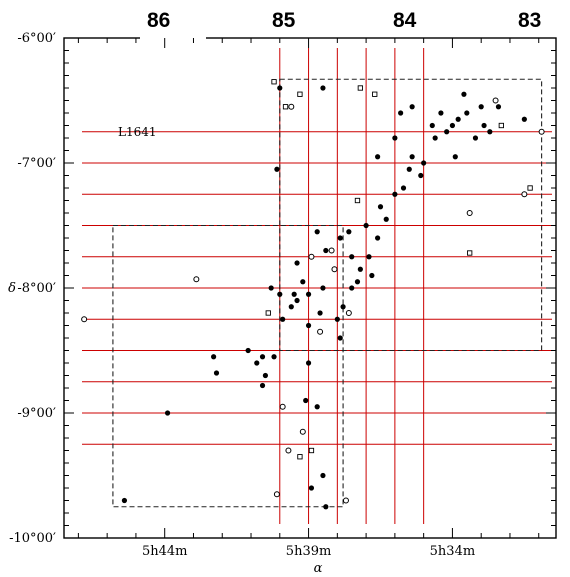 The image size is (570, 577). Describe the element at coordinates (529, 20) in the screenshot. I see `strip-label-83: 83` at that location.